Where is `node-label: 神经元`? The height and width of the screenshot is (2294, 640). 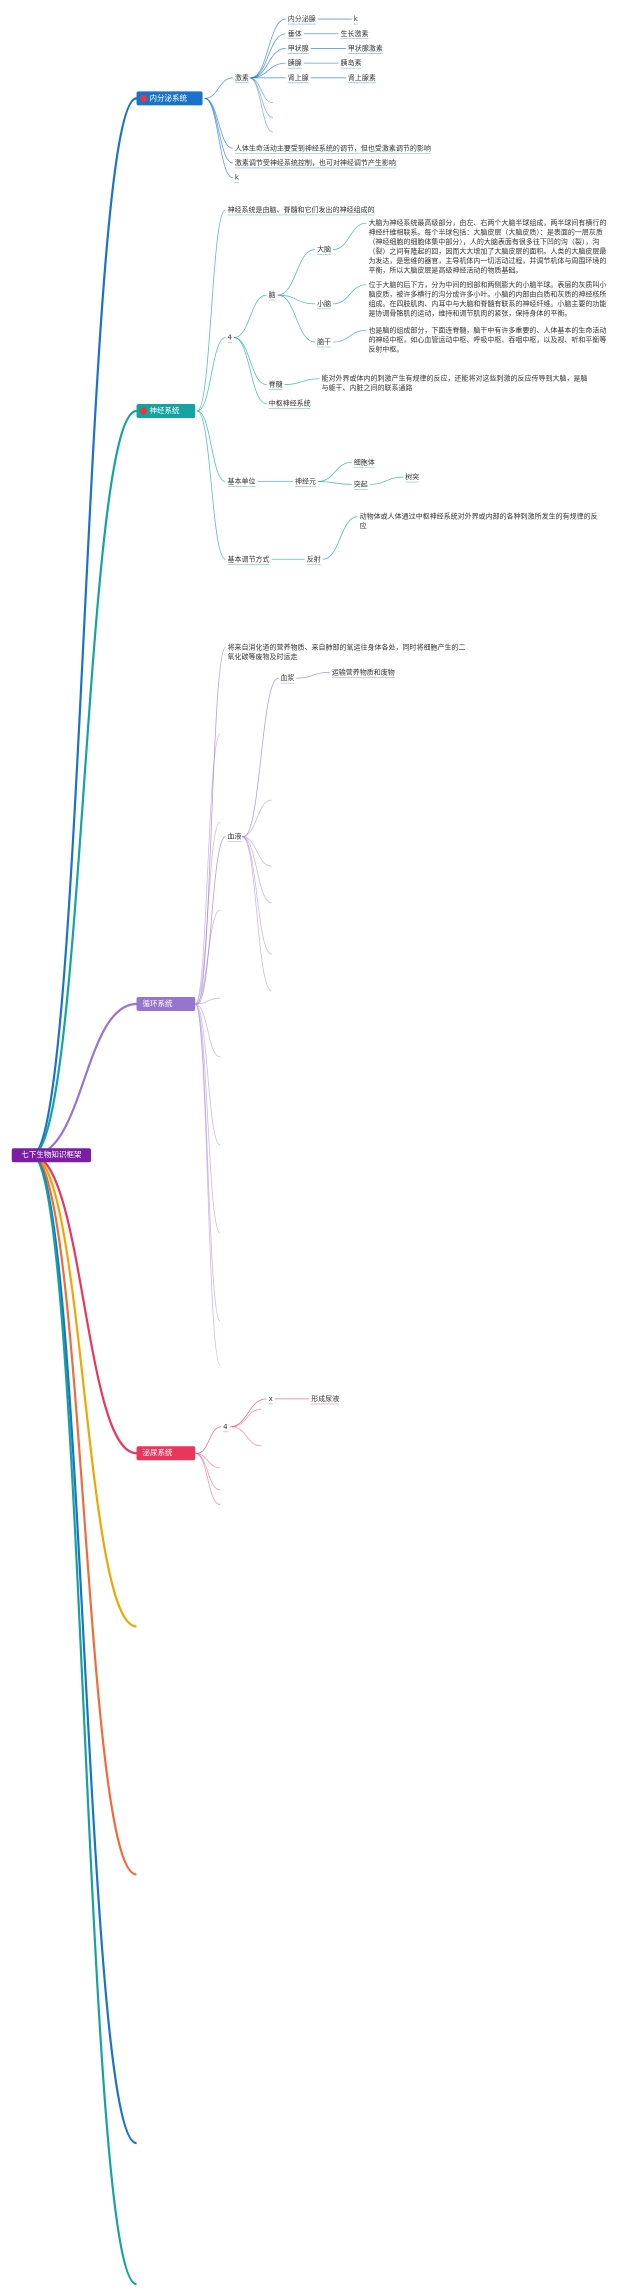
node-label: 神经元 is located at coordinates (305, 480).